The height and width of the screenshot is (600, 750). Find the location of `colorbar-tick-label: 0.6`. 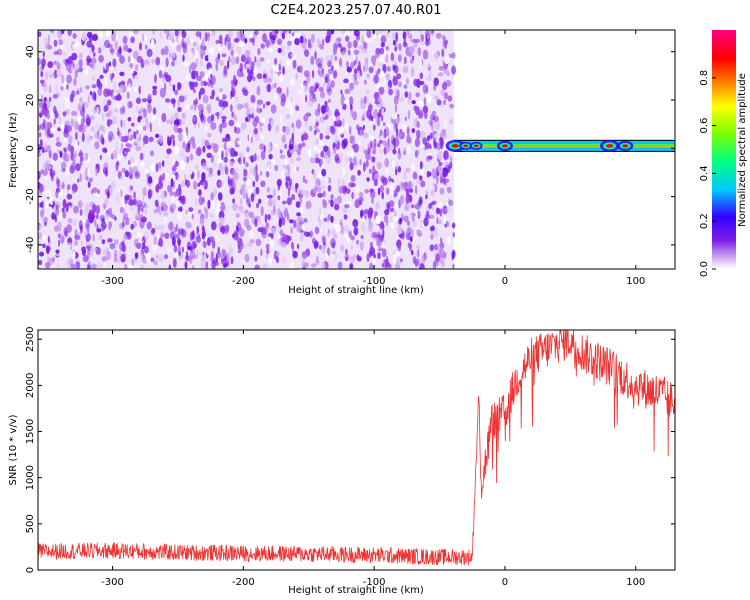

colorbar-tick-label: 0.6 is located at coordinates (704, 126).